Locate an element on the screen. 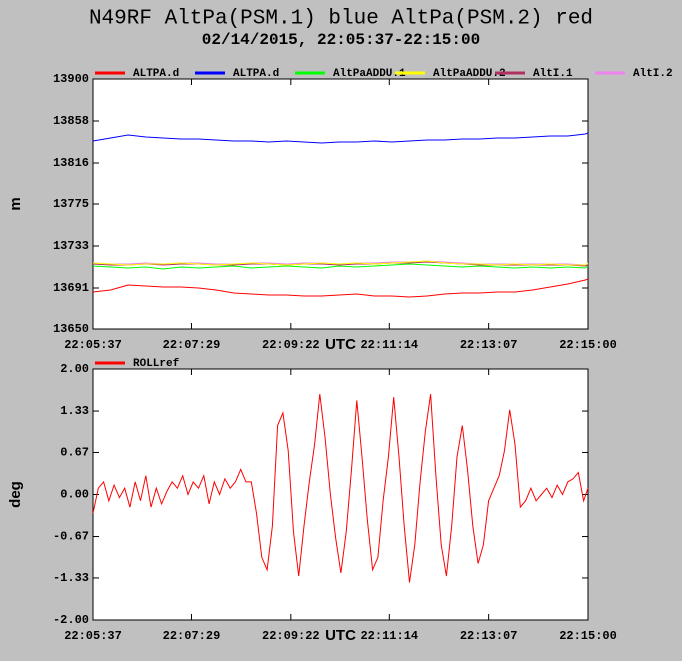  legend-label: AltPaADDU.1 is located at coordinates (369, 74).